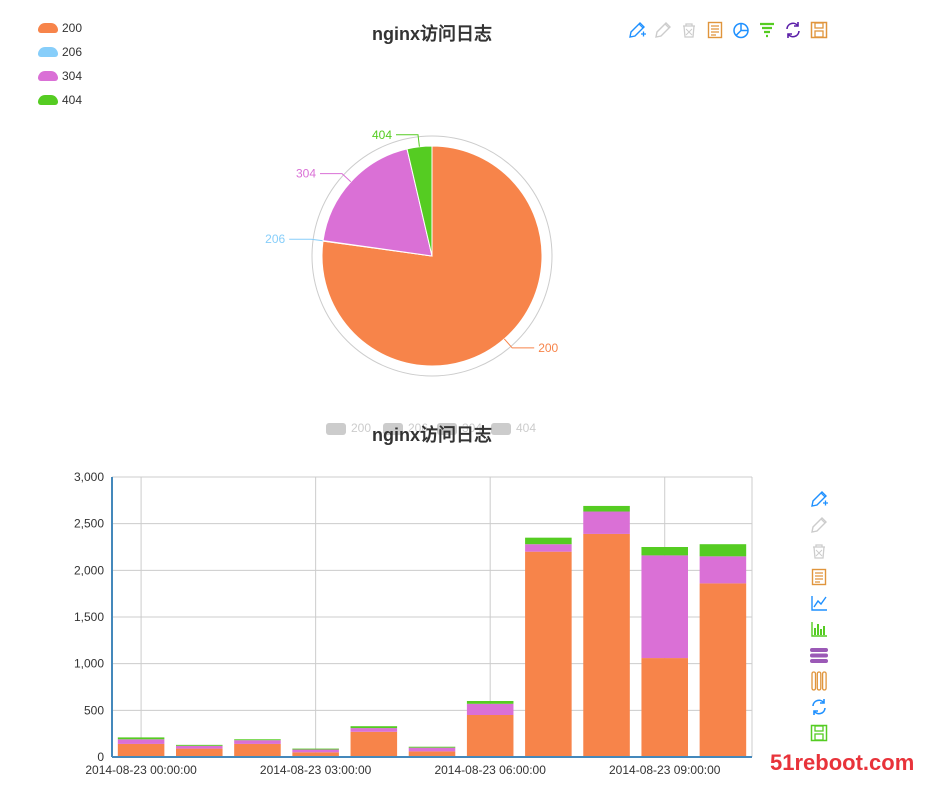 Image resolution: width=951 pixels, height=794 pixels. I want to click on bar-chart-icon, so click(819, 629).